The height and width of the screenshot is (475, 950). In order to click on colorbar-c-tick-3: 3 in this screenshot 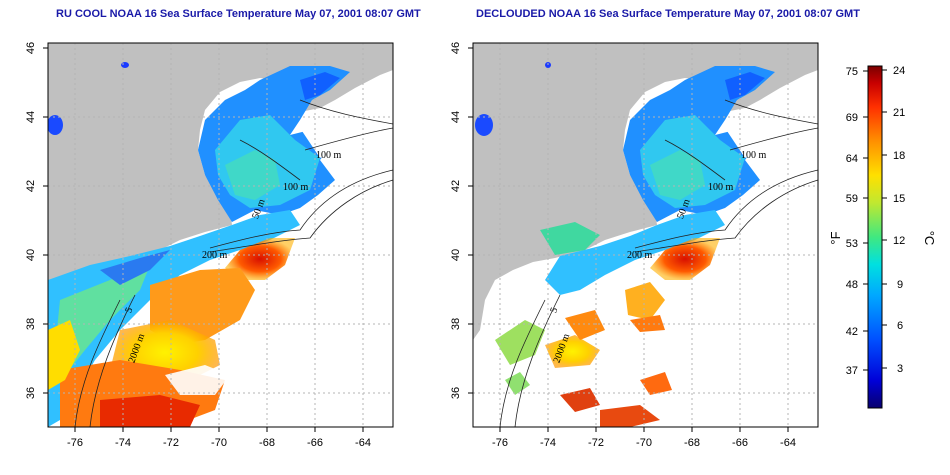, I will do `click(900, 369)`.